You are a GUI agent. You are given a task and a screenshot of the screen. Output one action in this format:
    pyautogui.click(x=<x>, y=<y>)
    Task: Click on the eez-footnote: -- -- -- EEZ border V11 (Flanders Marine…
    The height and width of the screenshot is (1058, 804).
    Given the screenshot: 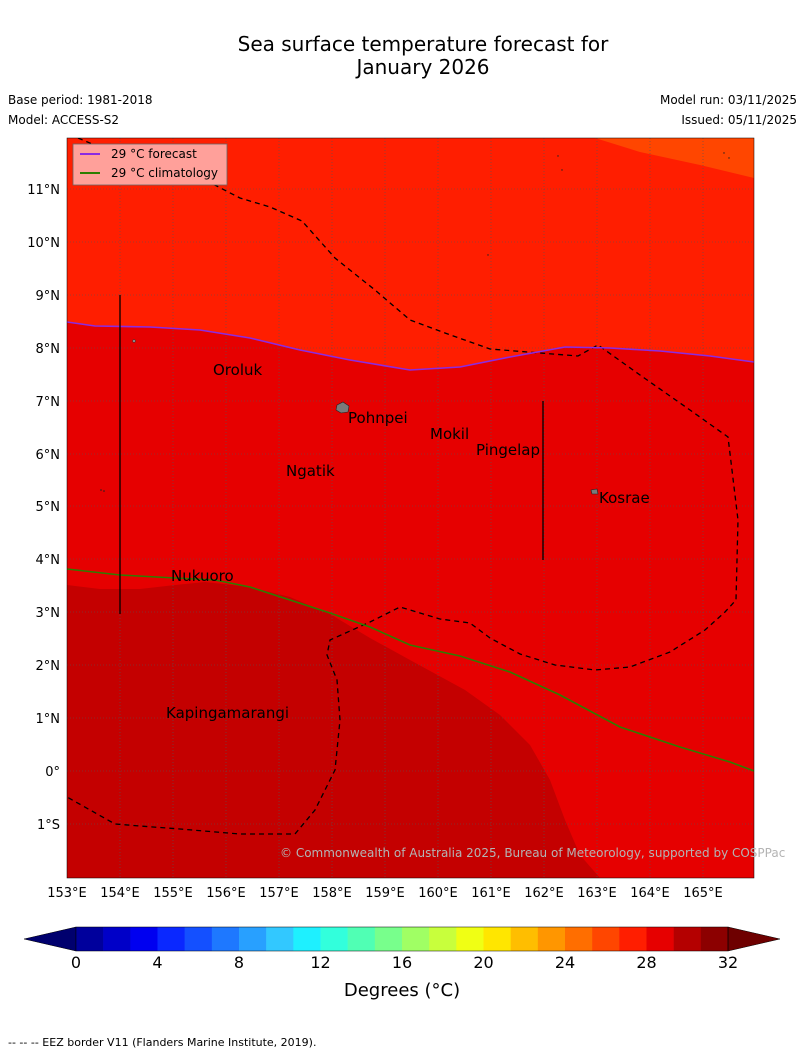 What is the action you would take?
    pyautogui.click(x=162, y=1042)
    